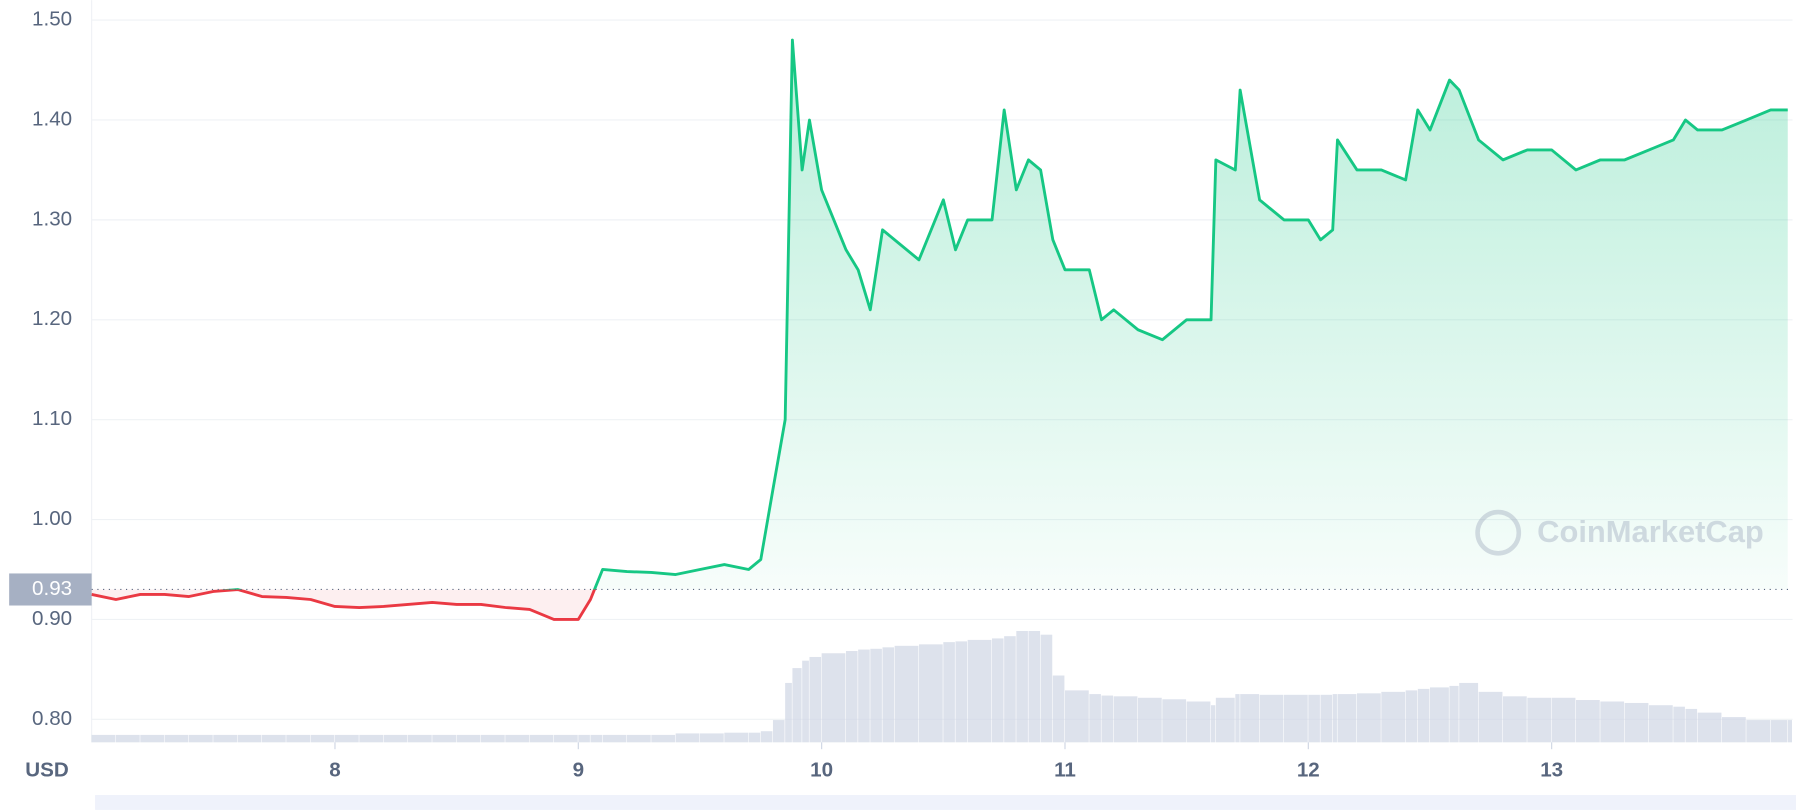 The width and height of the screenshot is (1796, 810). What do you see at coordinates (47, 769) in the screenshot?
I see `y-axis-label: USD` at bounding box center [47, 769].